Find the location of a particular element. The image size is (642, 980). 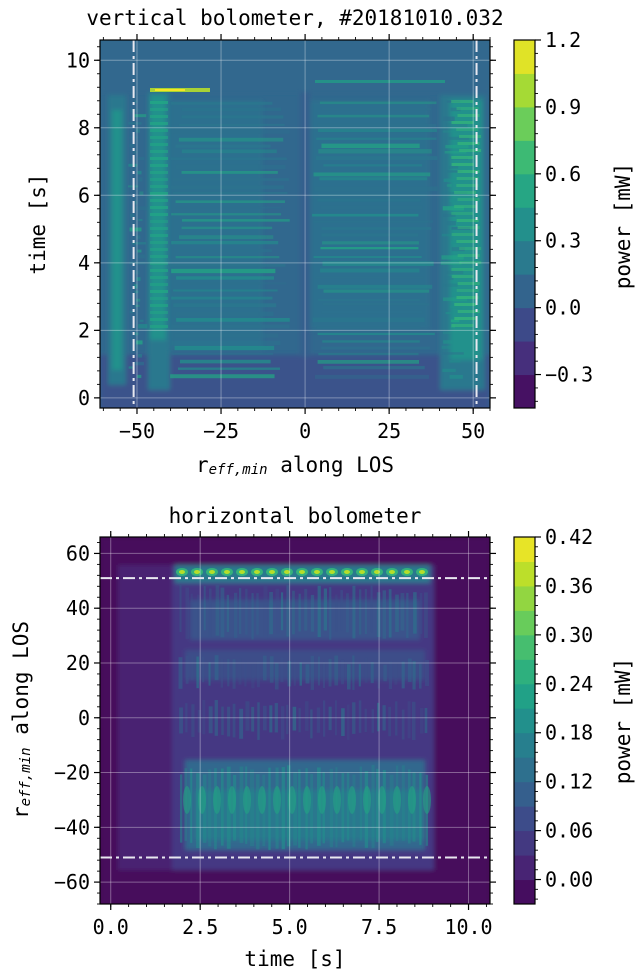

bottom-hot-spots is located at coordinates (303, 691).